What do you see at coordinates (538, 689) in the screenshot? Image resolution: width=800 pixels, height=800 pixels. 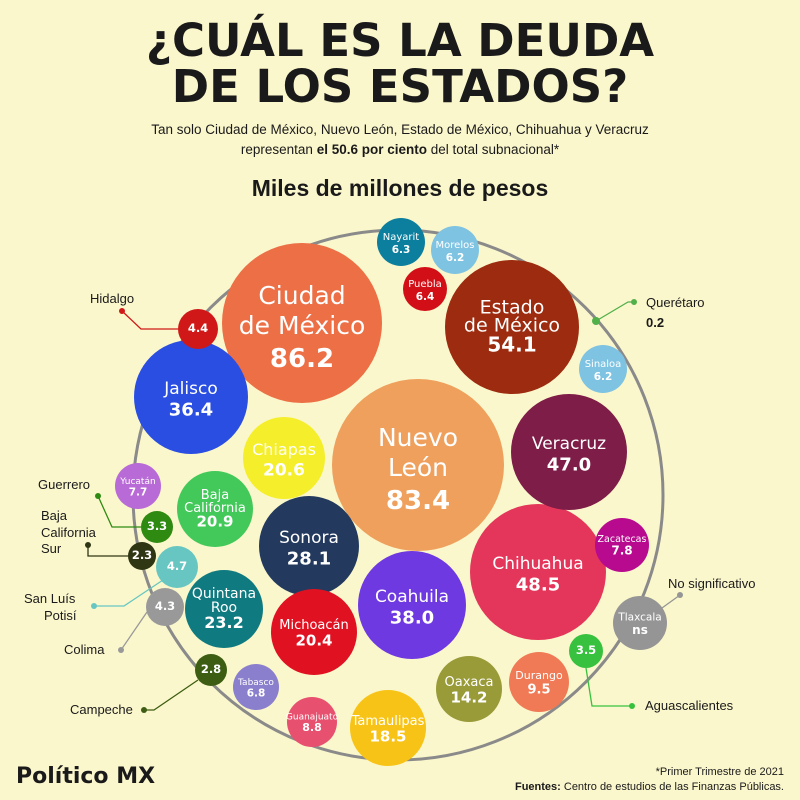 I see `bubble-value: 9.5` at bounding box center [538, 689].